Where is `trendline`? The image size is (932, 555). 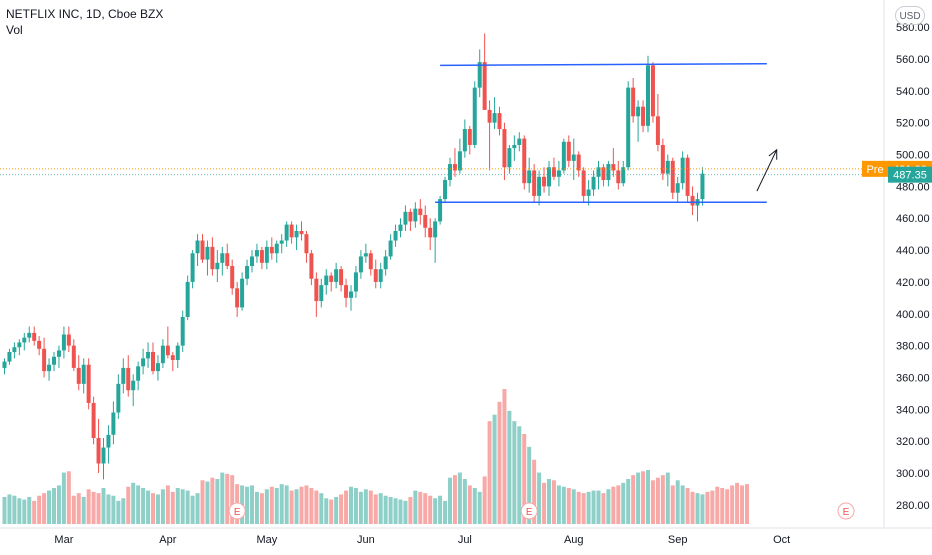
trendline is located at coordinates (603, 64).